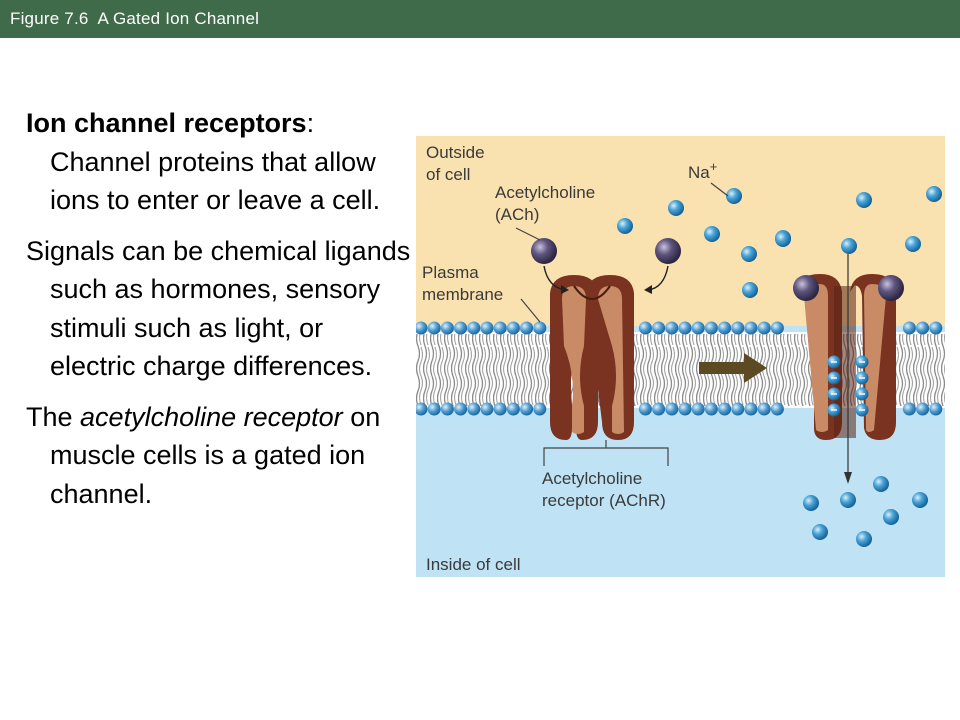 The image size is (960, 720). What do you see at coordinates (719, 189) in the screenshot?
I see `na-leader` at bounding box center [719, 189].